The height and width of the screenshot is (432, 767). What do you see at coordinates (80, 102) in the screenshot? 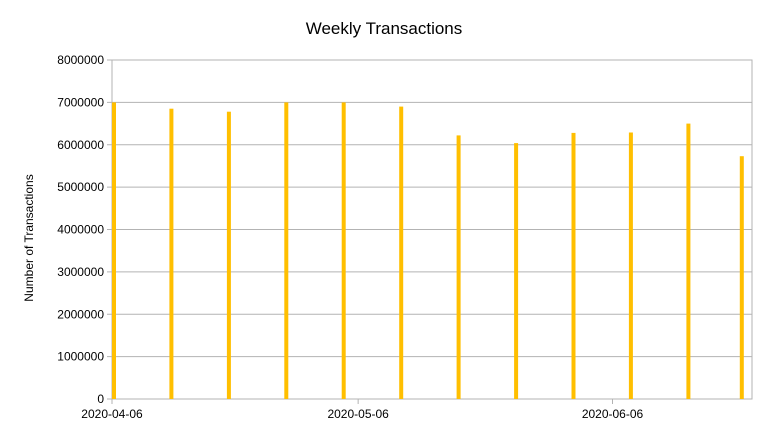
I see `y-tick-label: 7000000` at bounding box center [80, 102].